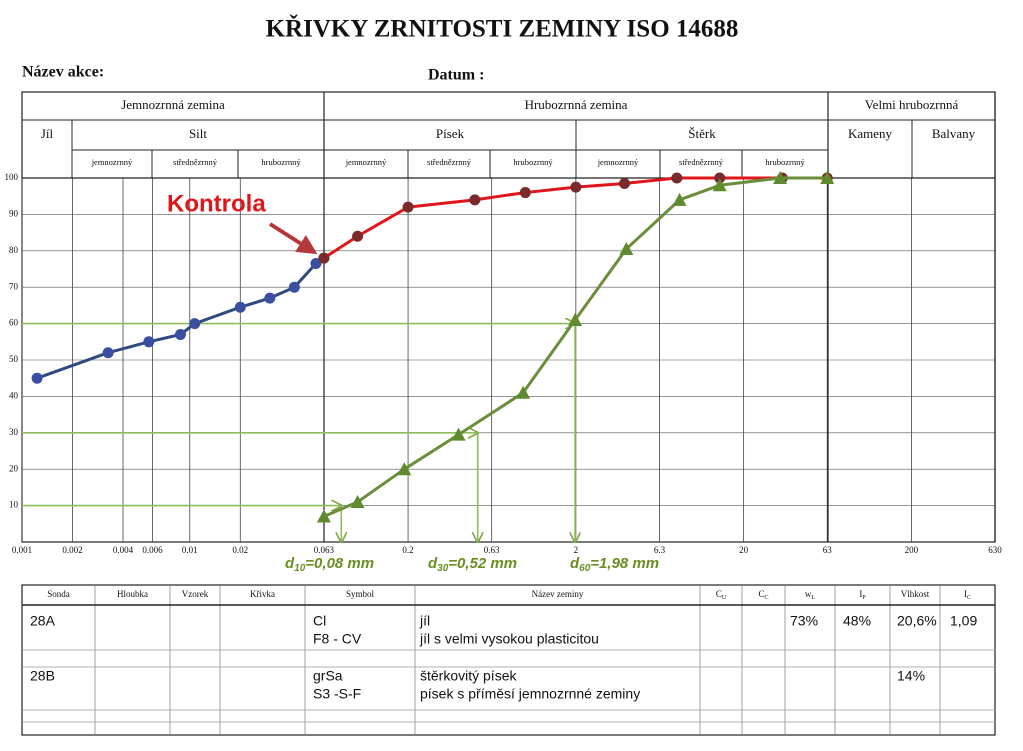  Describe the element at coordinates (472, 564) in the screenshot. I see `guide-label: d30=0,52 mm` at that location.